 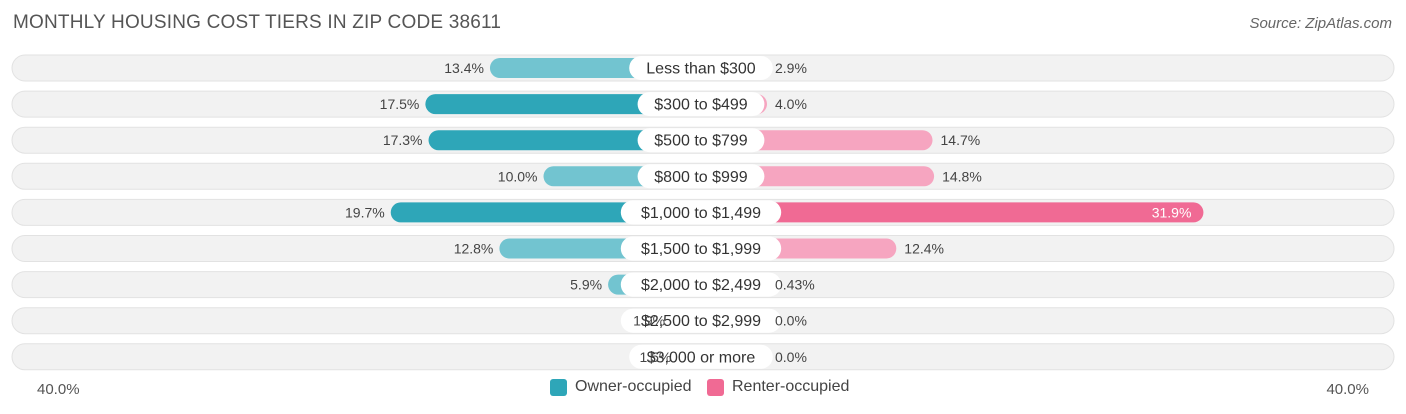 I want to click on legend-label-owner: Owner-occupied, so click(x=633, y=386).